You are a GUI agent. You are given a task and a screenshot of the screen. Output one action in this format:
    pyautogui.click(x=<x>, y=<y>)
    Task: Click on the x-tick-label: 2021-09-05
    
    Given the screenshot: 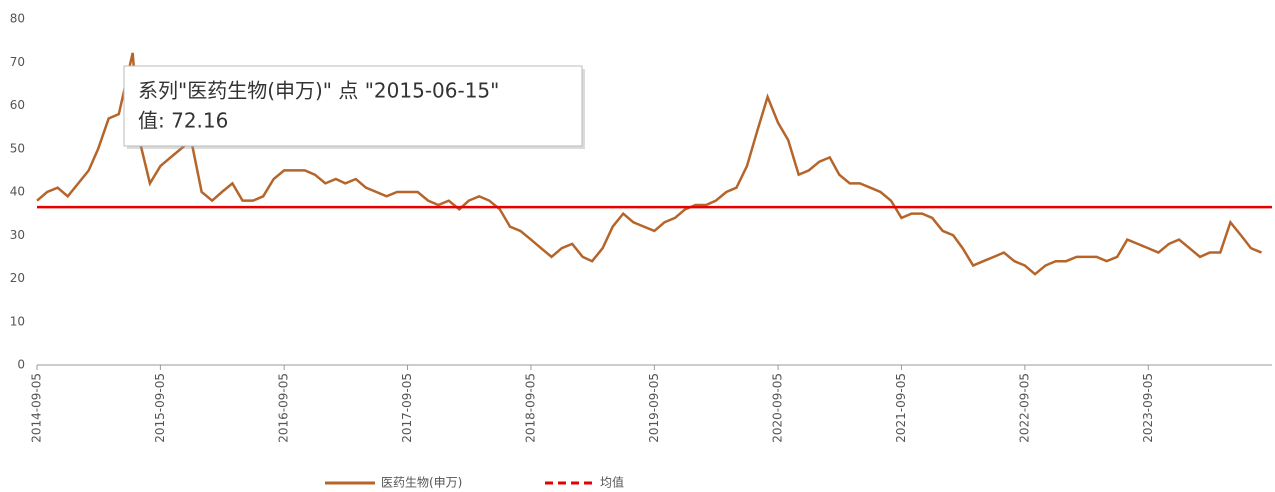 What is the action you would take?
    pyautogui.click(x=901, y=408)
    